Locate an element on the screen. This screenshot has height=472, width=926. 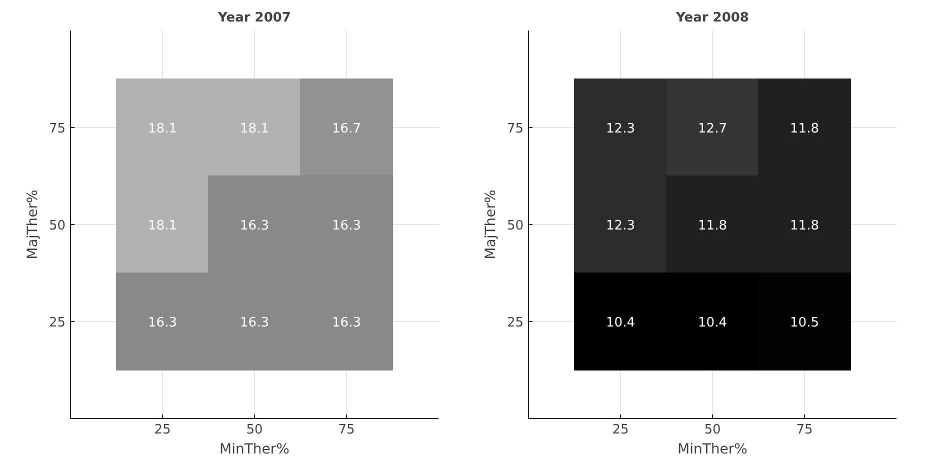
chart-title: Year 2008 is located at coordinates (712, 18).